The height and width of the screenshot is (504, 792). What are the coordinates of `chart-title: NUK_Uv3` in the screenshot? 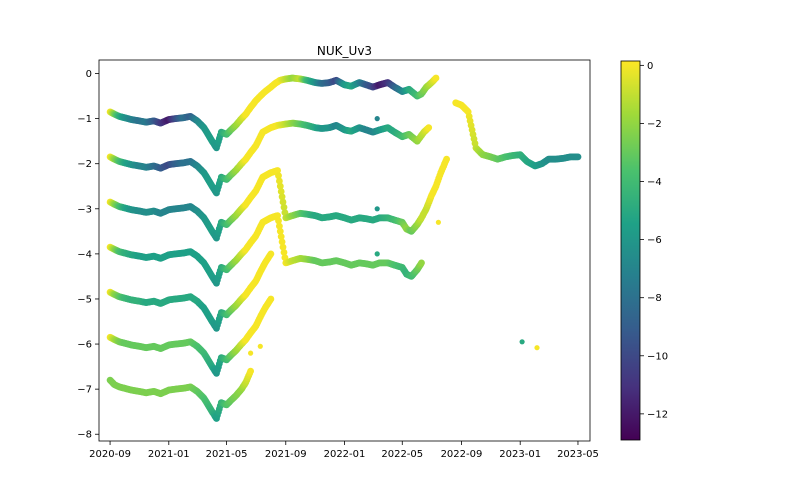 It's located at (344, 51).